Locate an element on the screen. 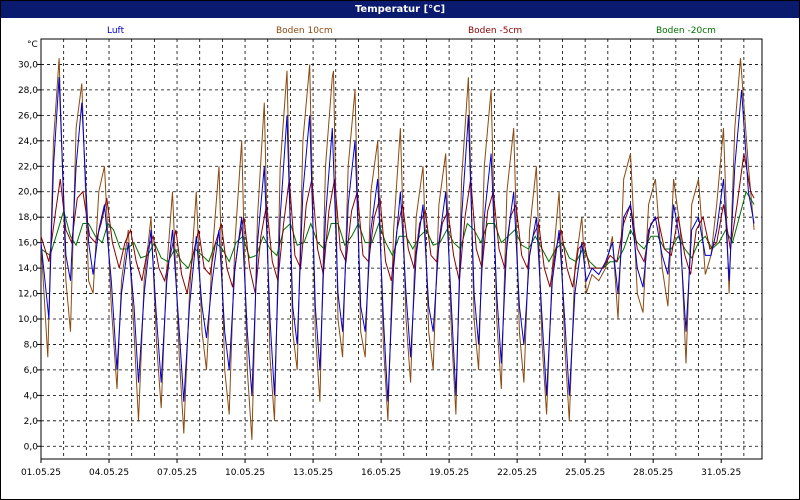  legend-boden-minus-20cm: Boden -20cm is located at coordinates (686, 31).